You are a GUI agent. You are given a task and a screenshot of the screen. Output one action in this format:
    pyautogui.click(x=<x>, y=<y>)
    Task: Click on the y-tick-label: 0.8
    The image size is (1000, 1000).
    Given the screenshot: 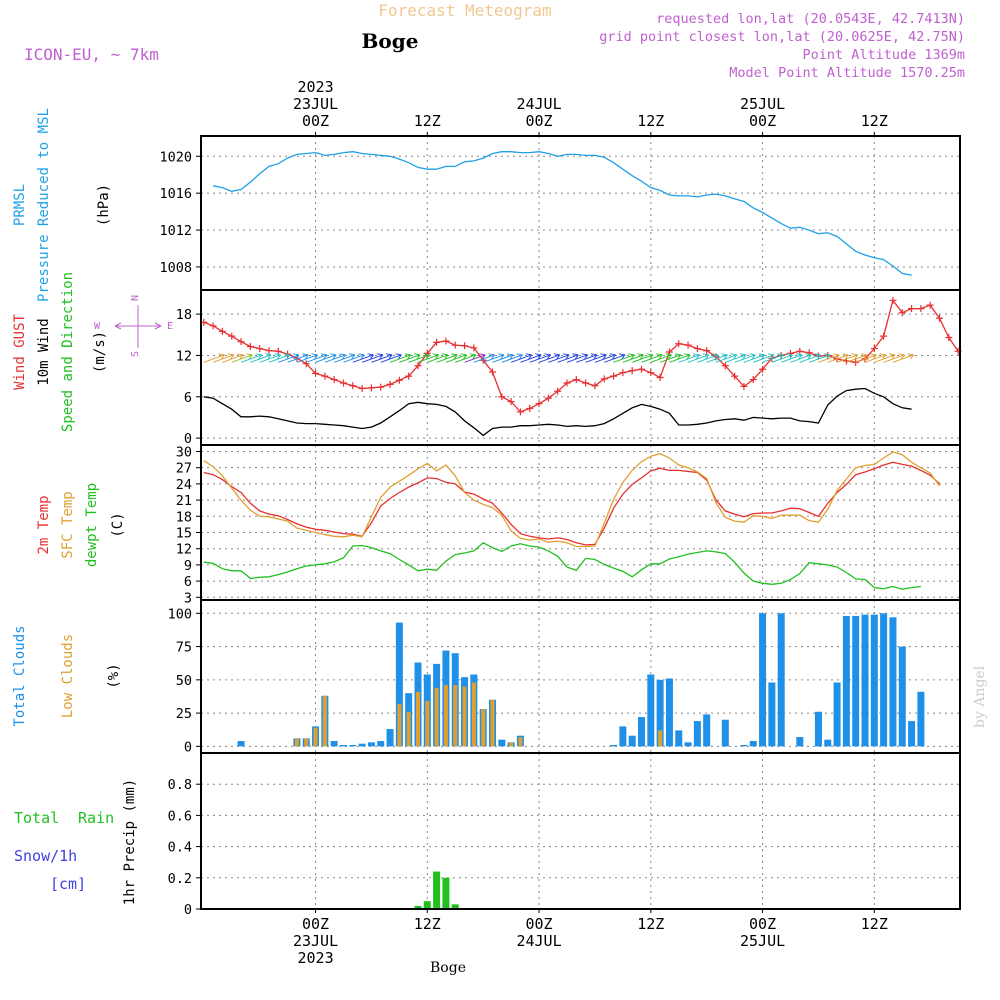 What is the action you would take?
    pyautogui.click(x=180, y=785)
    